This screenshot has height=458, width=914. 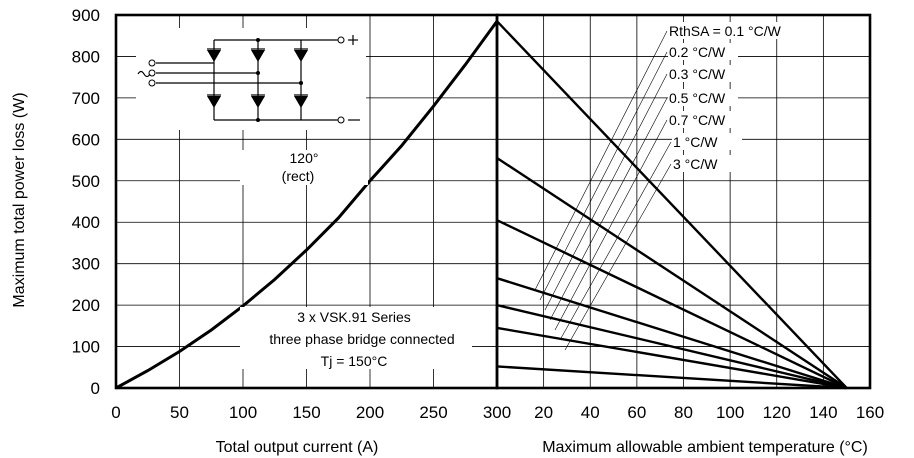 What do you see at coordinates (86, 56) in the screenshot?
I see `y-tick-label: 800` at bounding box center [86, 56].